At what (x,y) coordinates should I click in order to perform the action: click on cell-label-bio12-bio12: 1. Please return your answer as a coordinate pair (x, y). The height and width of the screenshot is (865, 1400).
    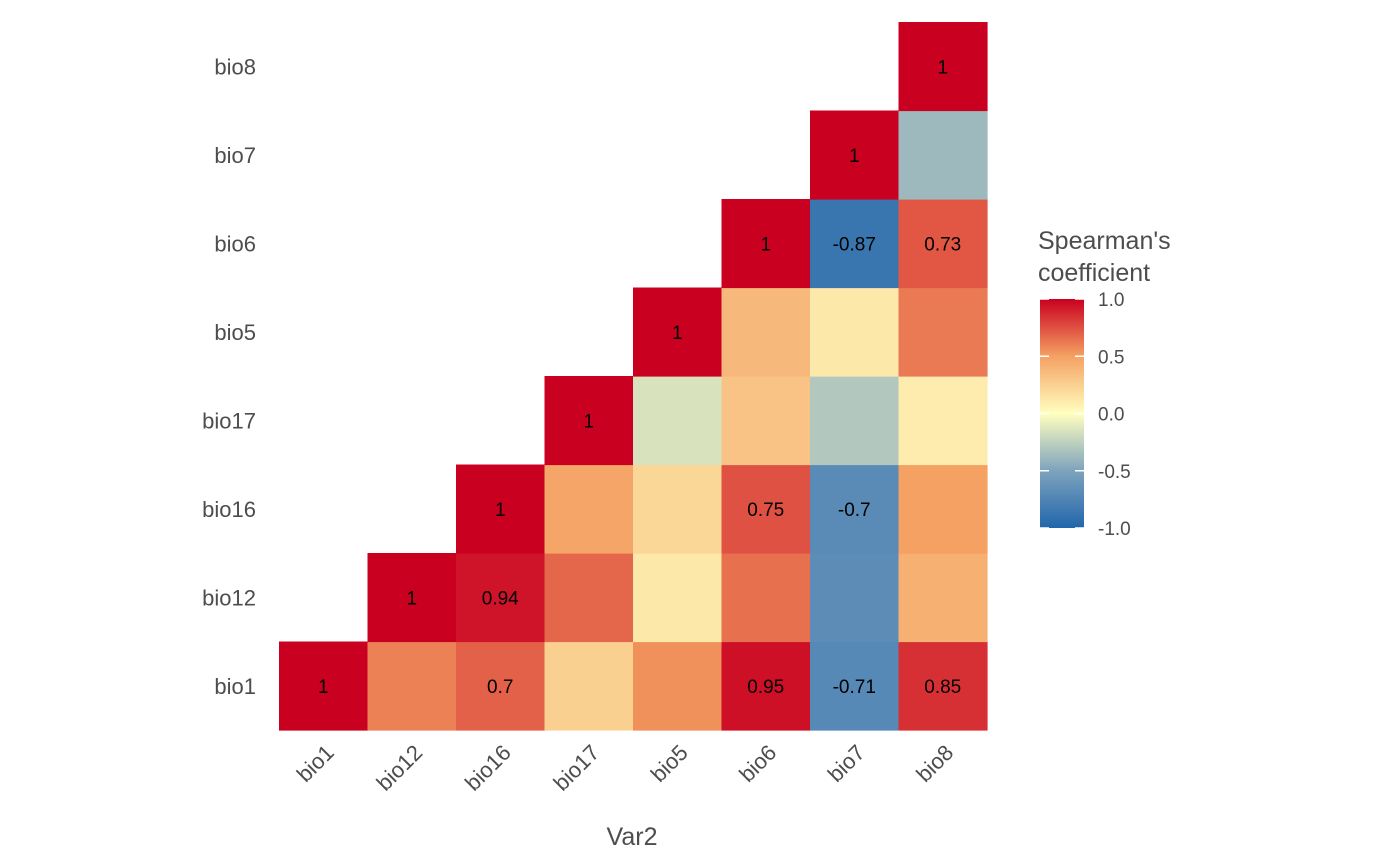
    Looking at the image, I should click on (411, 598).